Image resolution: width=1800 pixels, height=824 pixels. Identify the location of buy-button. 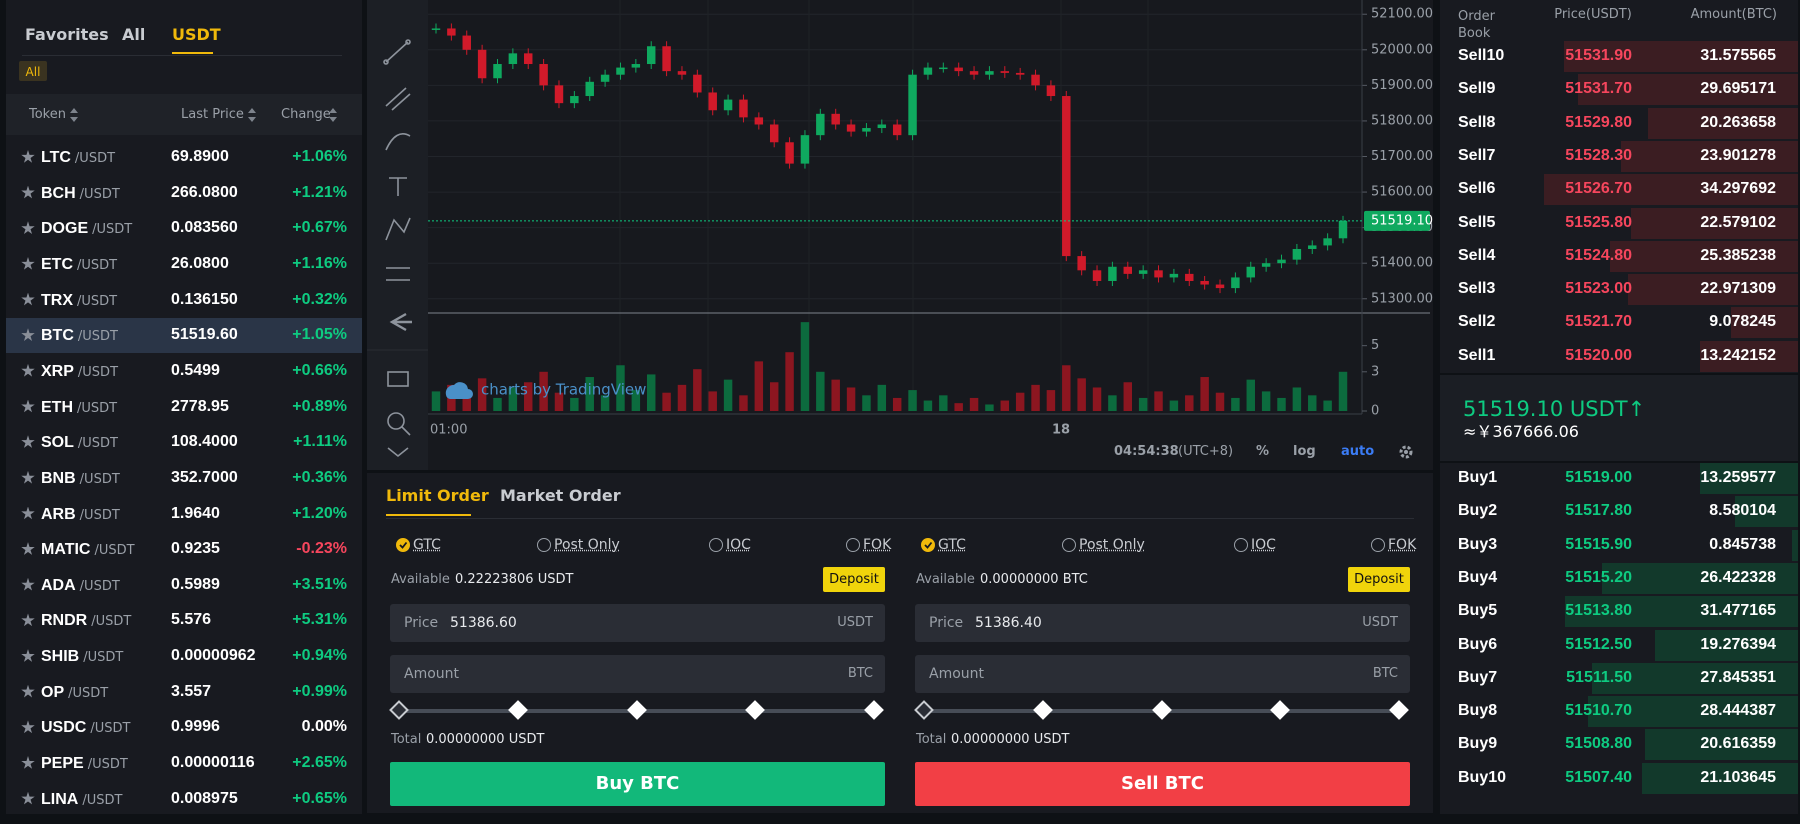
(637, 784).